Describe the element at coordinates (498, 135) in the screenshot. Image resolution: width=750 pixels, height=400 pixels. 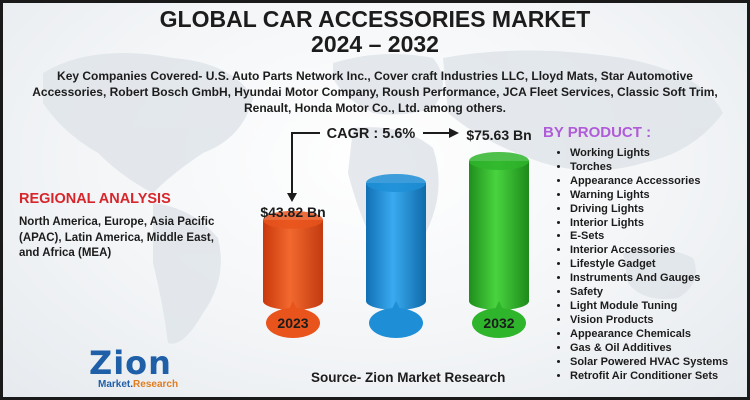
I see `data-label: $75.63 Bn` at that location.